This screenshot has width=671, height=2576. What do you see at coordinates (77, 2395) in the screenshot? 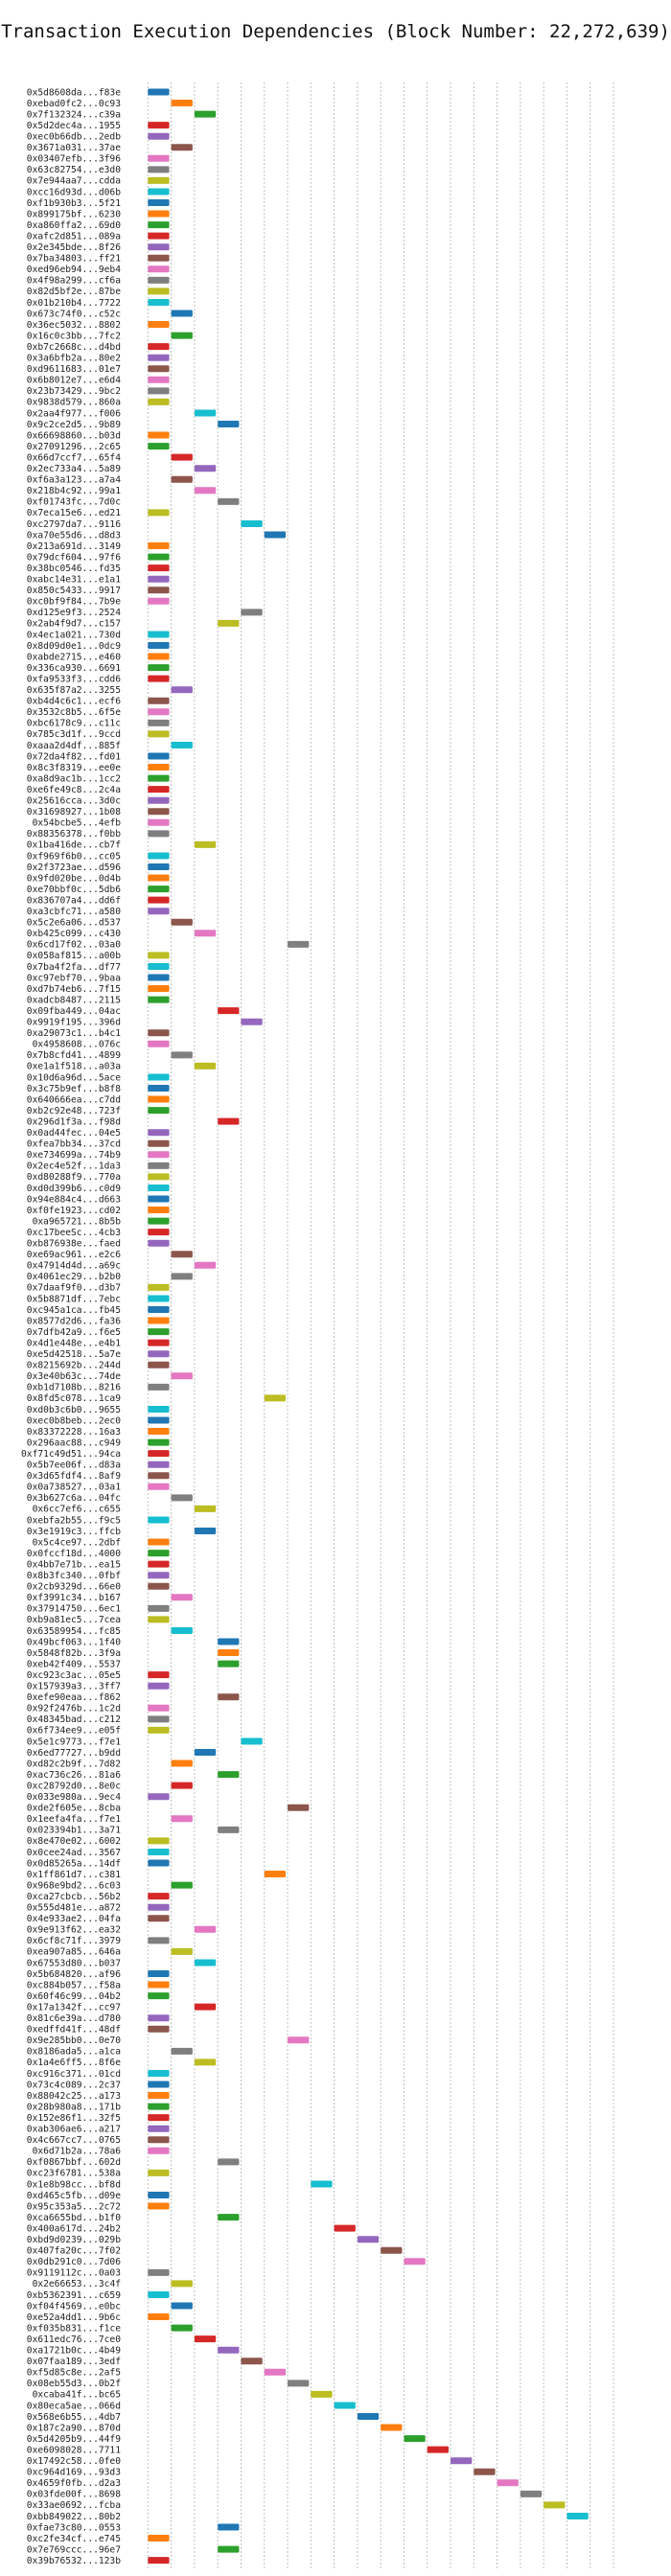
I see `tx-label: 0xcaba41f...bc65` at bounding box center [77, 2395].